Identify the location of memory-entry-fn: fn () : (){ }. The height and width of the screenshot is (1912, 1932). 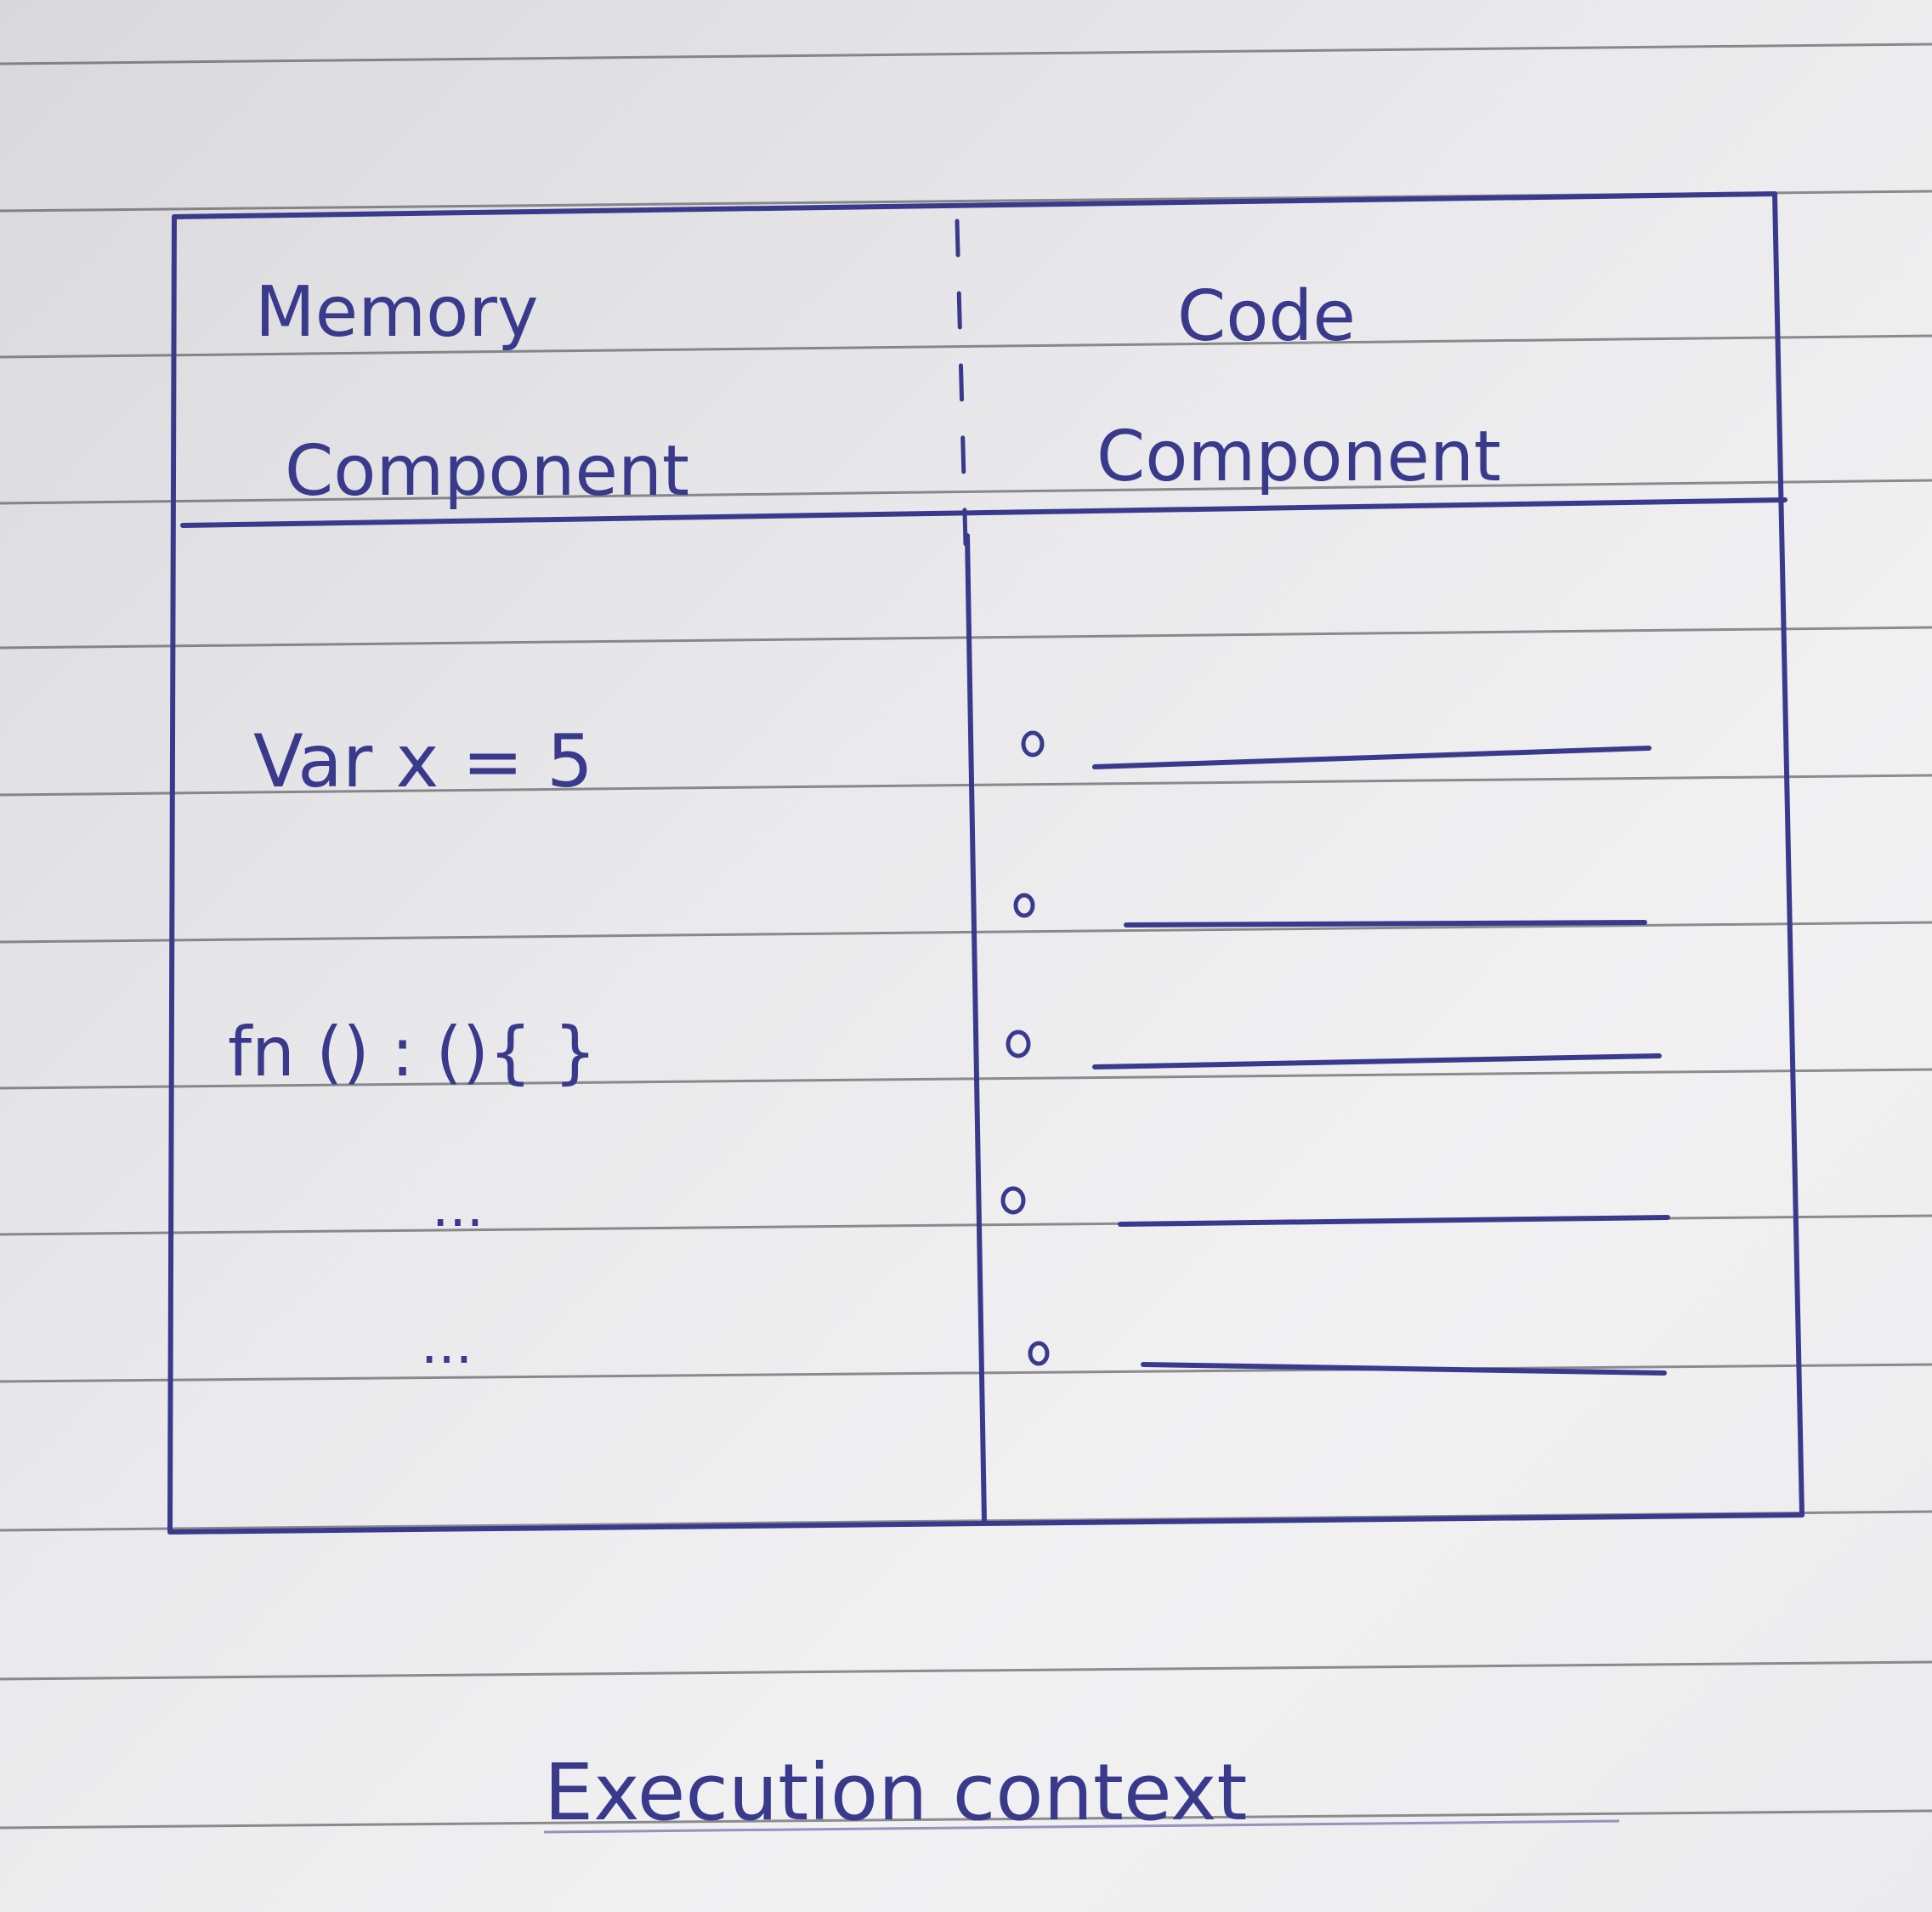
(412, 1052).